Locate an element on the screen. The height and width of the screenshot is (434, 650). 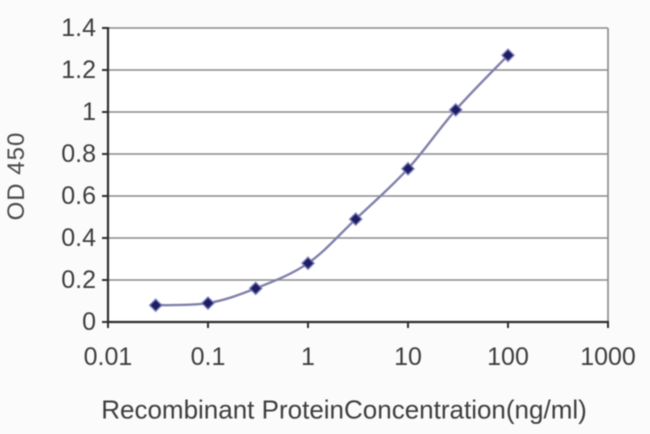
x-tick-label: 0.01 is located at coordinates (108, 357).